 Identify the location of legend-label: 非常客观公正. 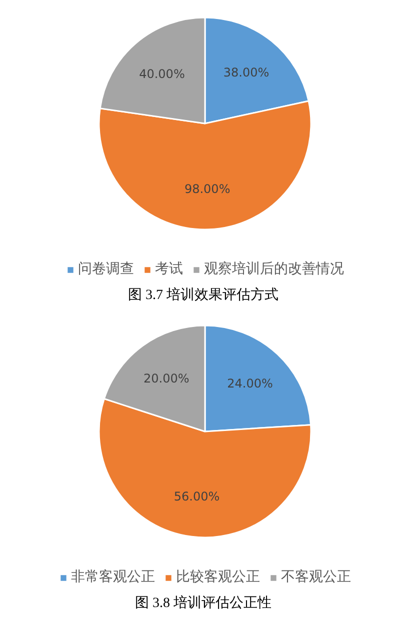
(113, 577).